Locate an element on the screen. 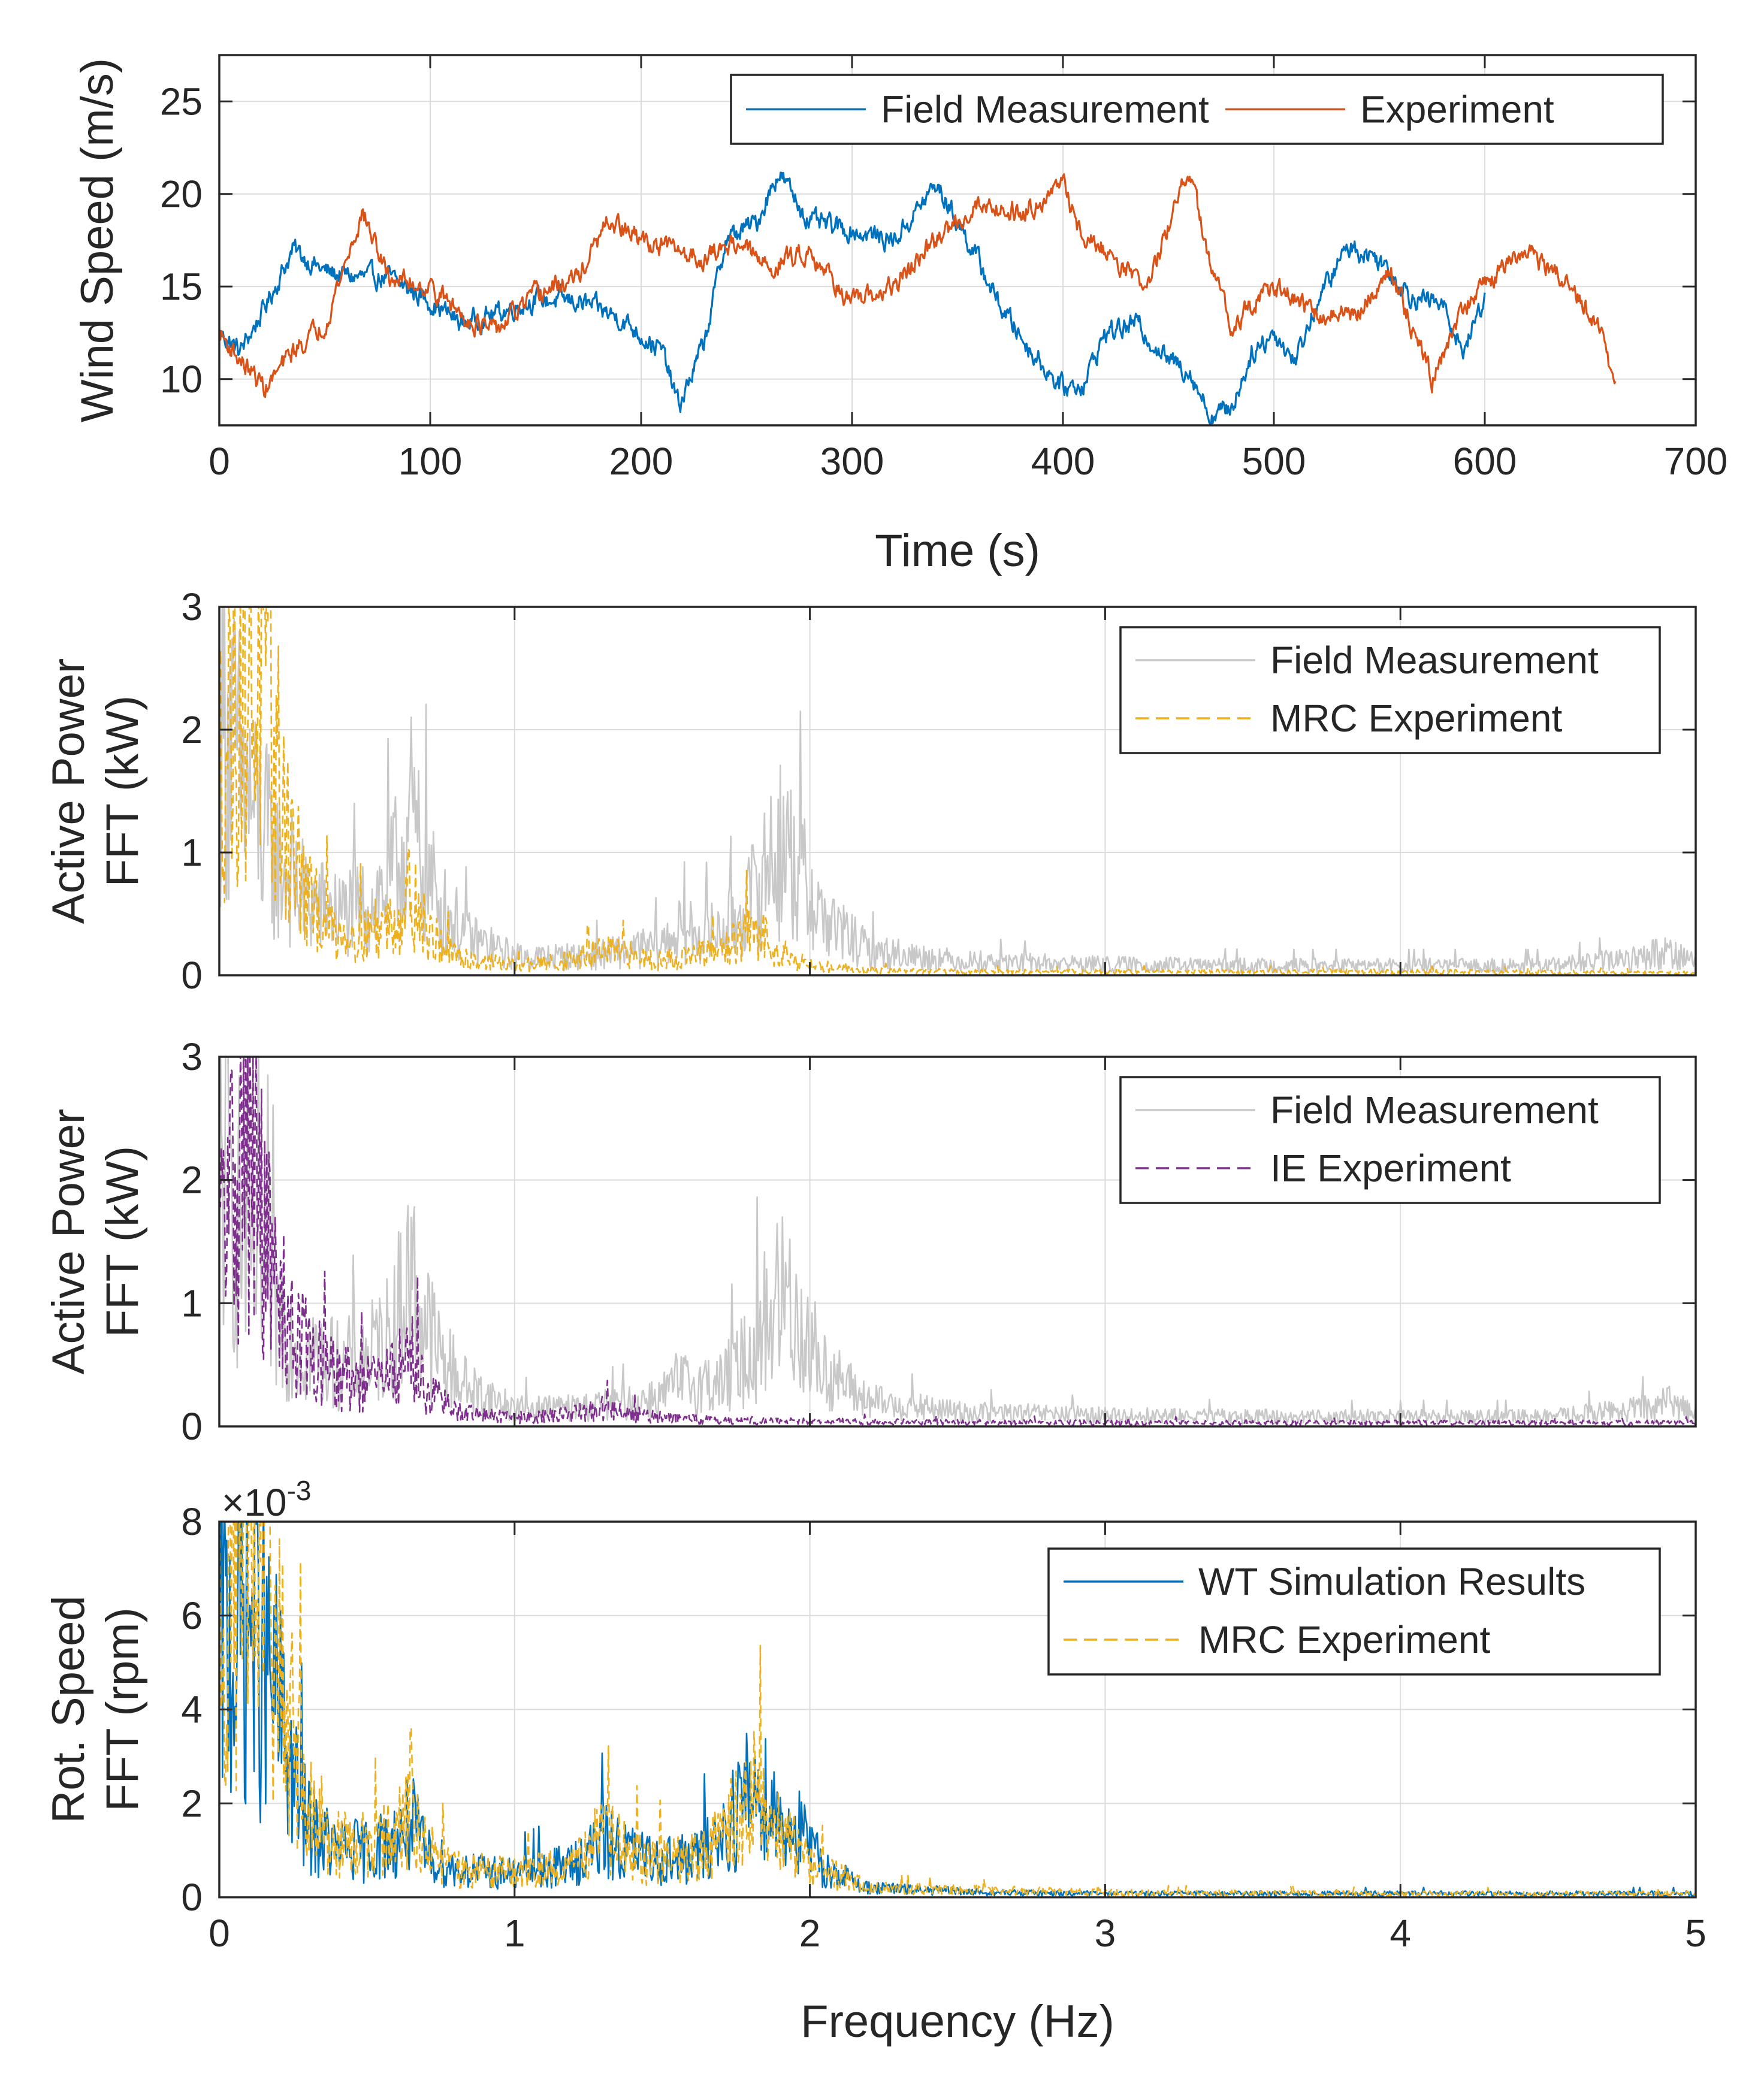 This screenshot has width=1764, height=2080. y-axis-label: Wind Speed (m/s) is located at coordinates (98, 240).